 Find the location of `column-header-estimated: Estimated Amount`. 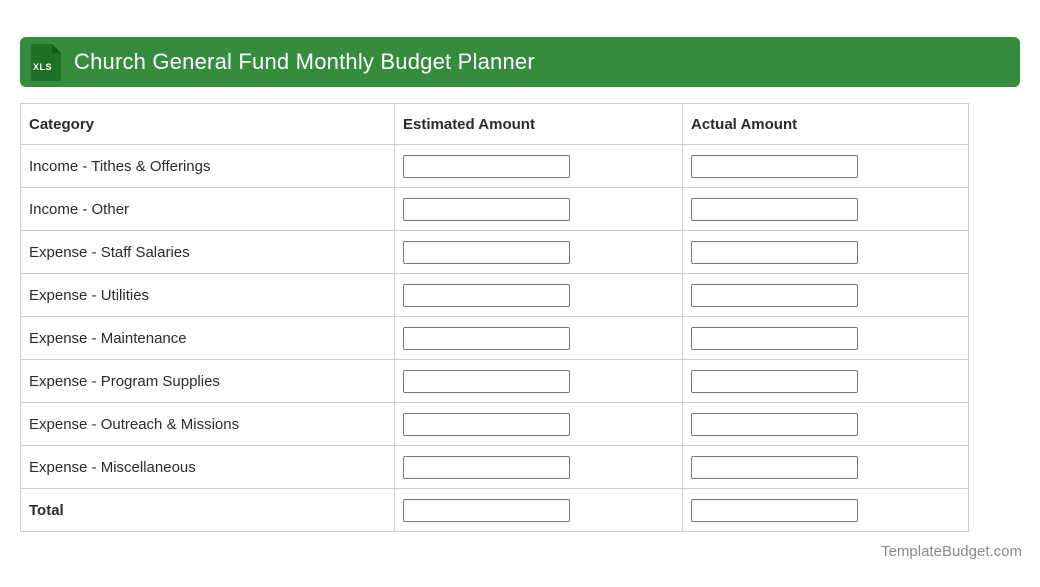

column-header-estimated: Estimated Amount is located at coordinates (538, 124).